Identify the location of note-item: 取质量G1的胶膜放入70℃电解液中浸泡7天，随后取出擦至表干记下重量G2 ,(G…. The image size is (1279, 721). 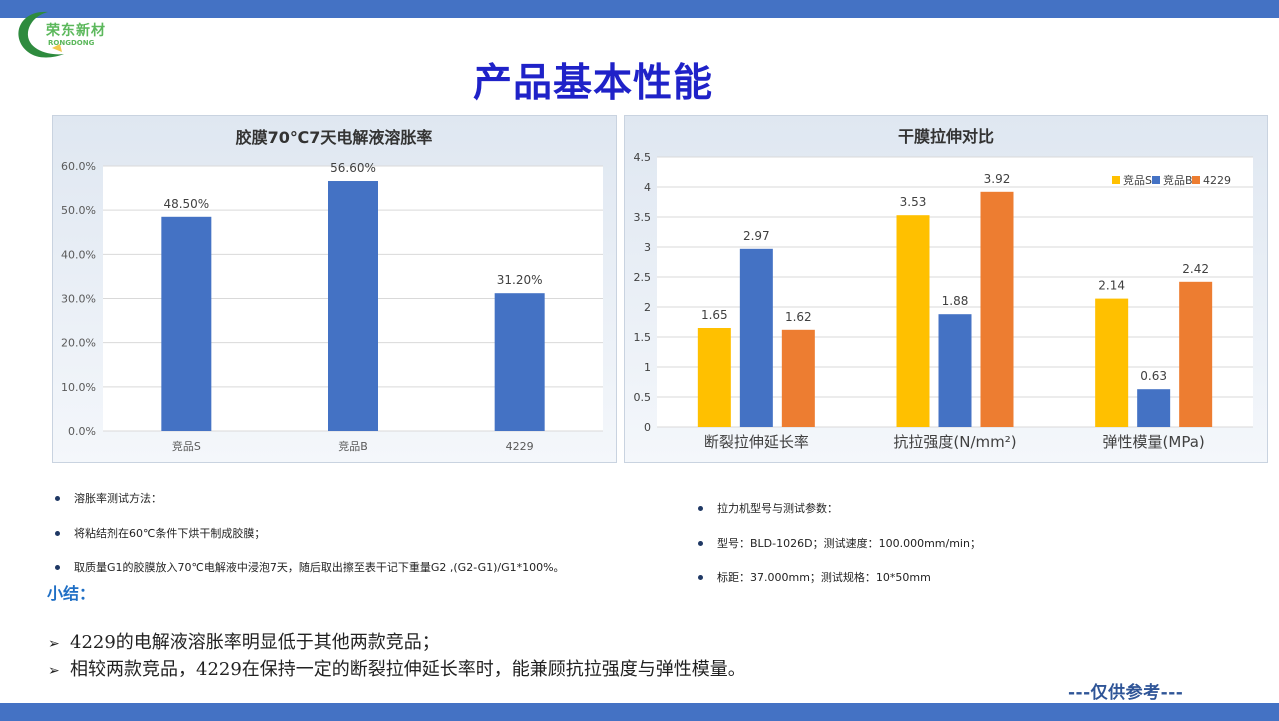
(310, 567).